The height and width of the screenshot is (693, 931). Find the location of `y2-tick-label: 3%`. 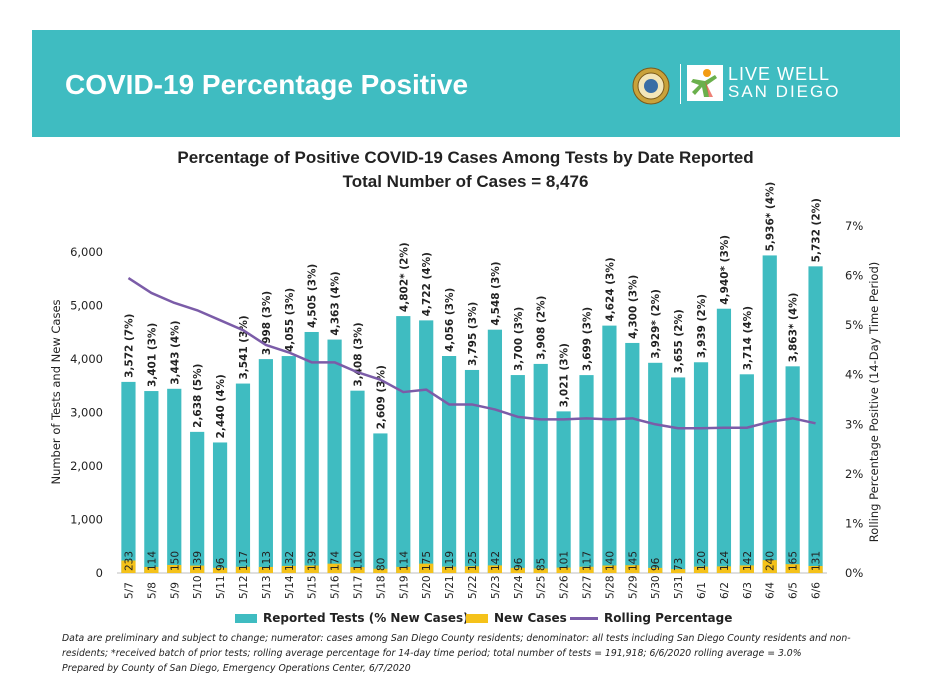

y2-tick-label: 3% is located at coordinates (854, 424).